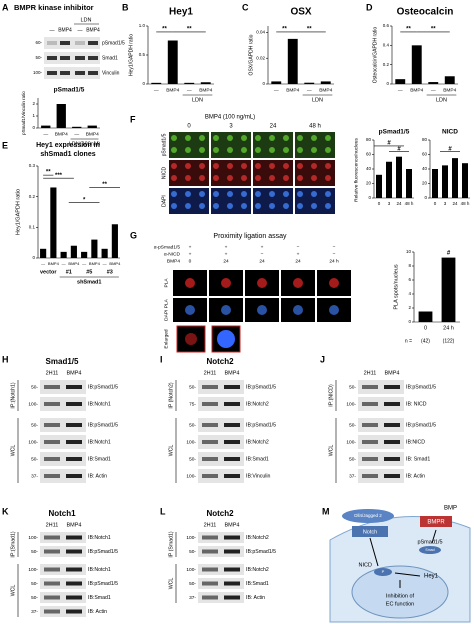 This screenshot has width=474, height=624. I want to click on label: 75-, so click(192, 404).